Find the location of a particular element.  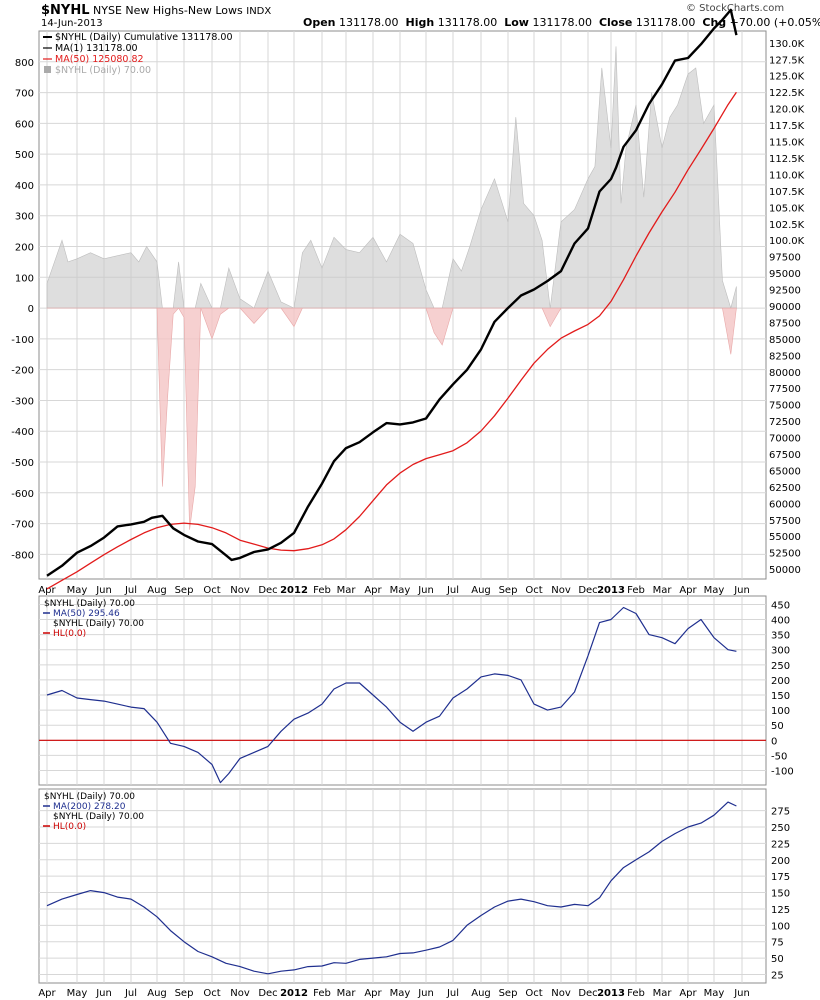

x-tick-label: Feb is located at coordinates (636, 590).